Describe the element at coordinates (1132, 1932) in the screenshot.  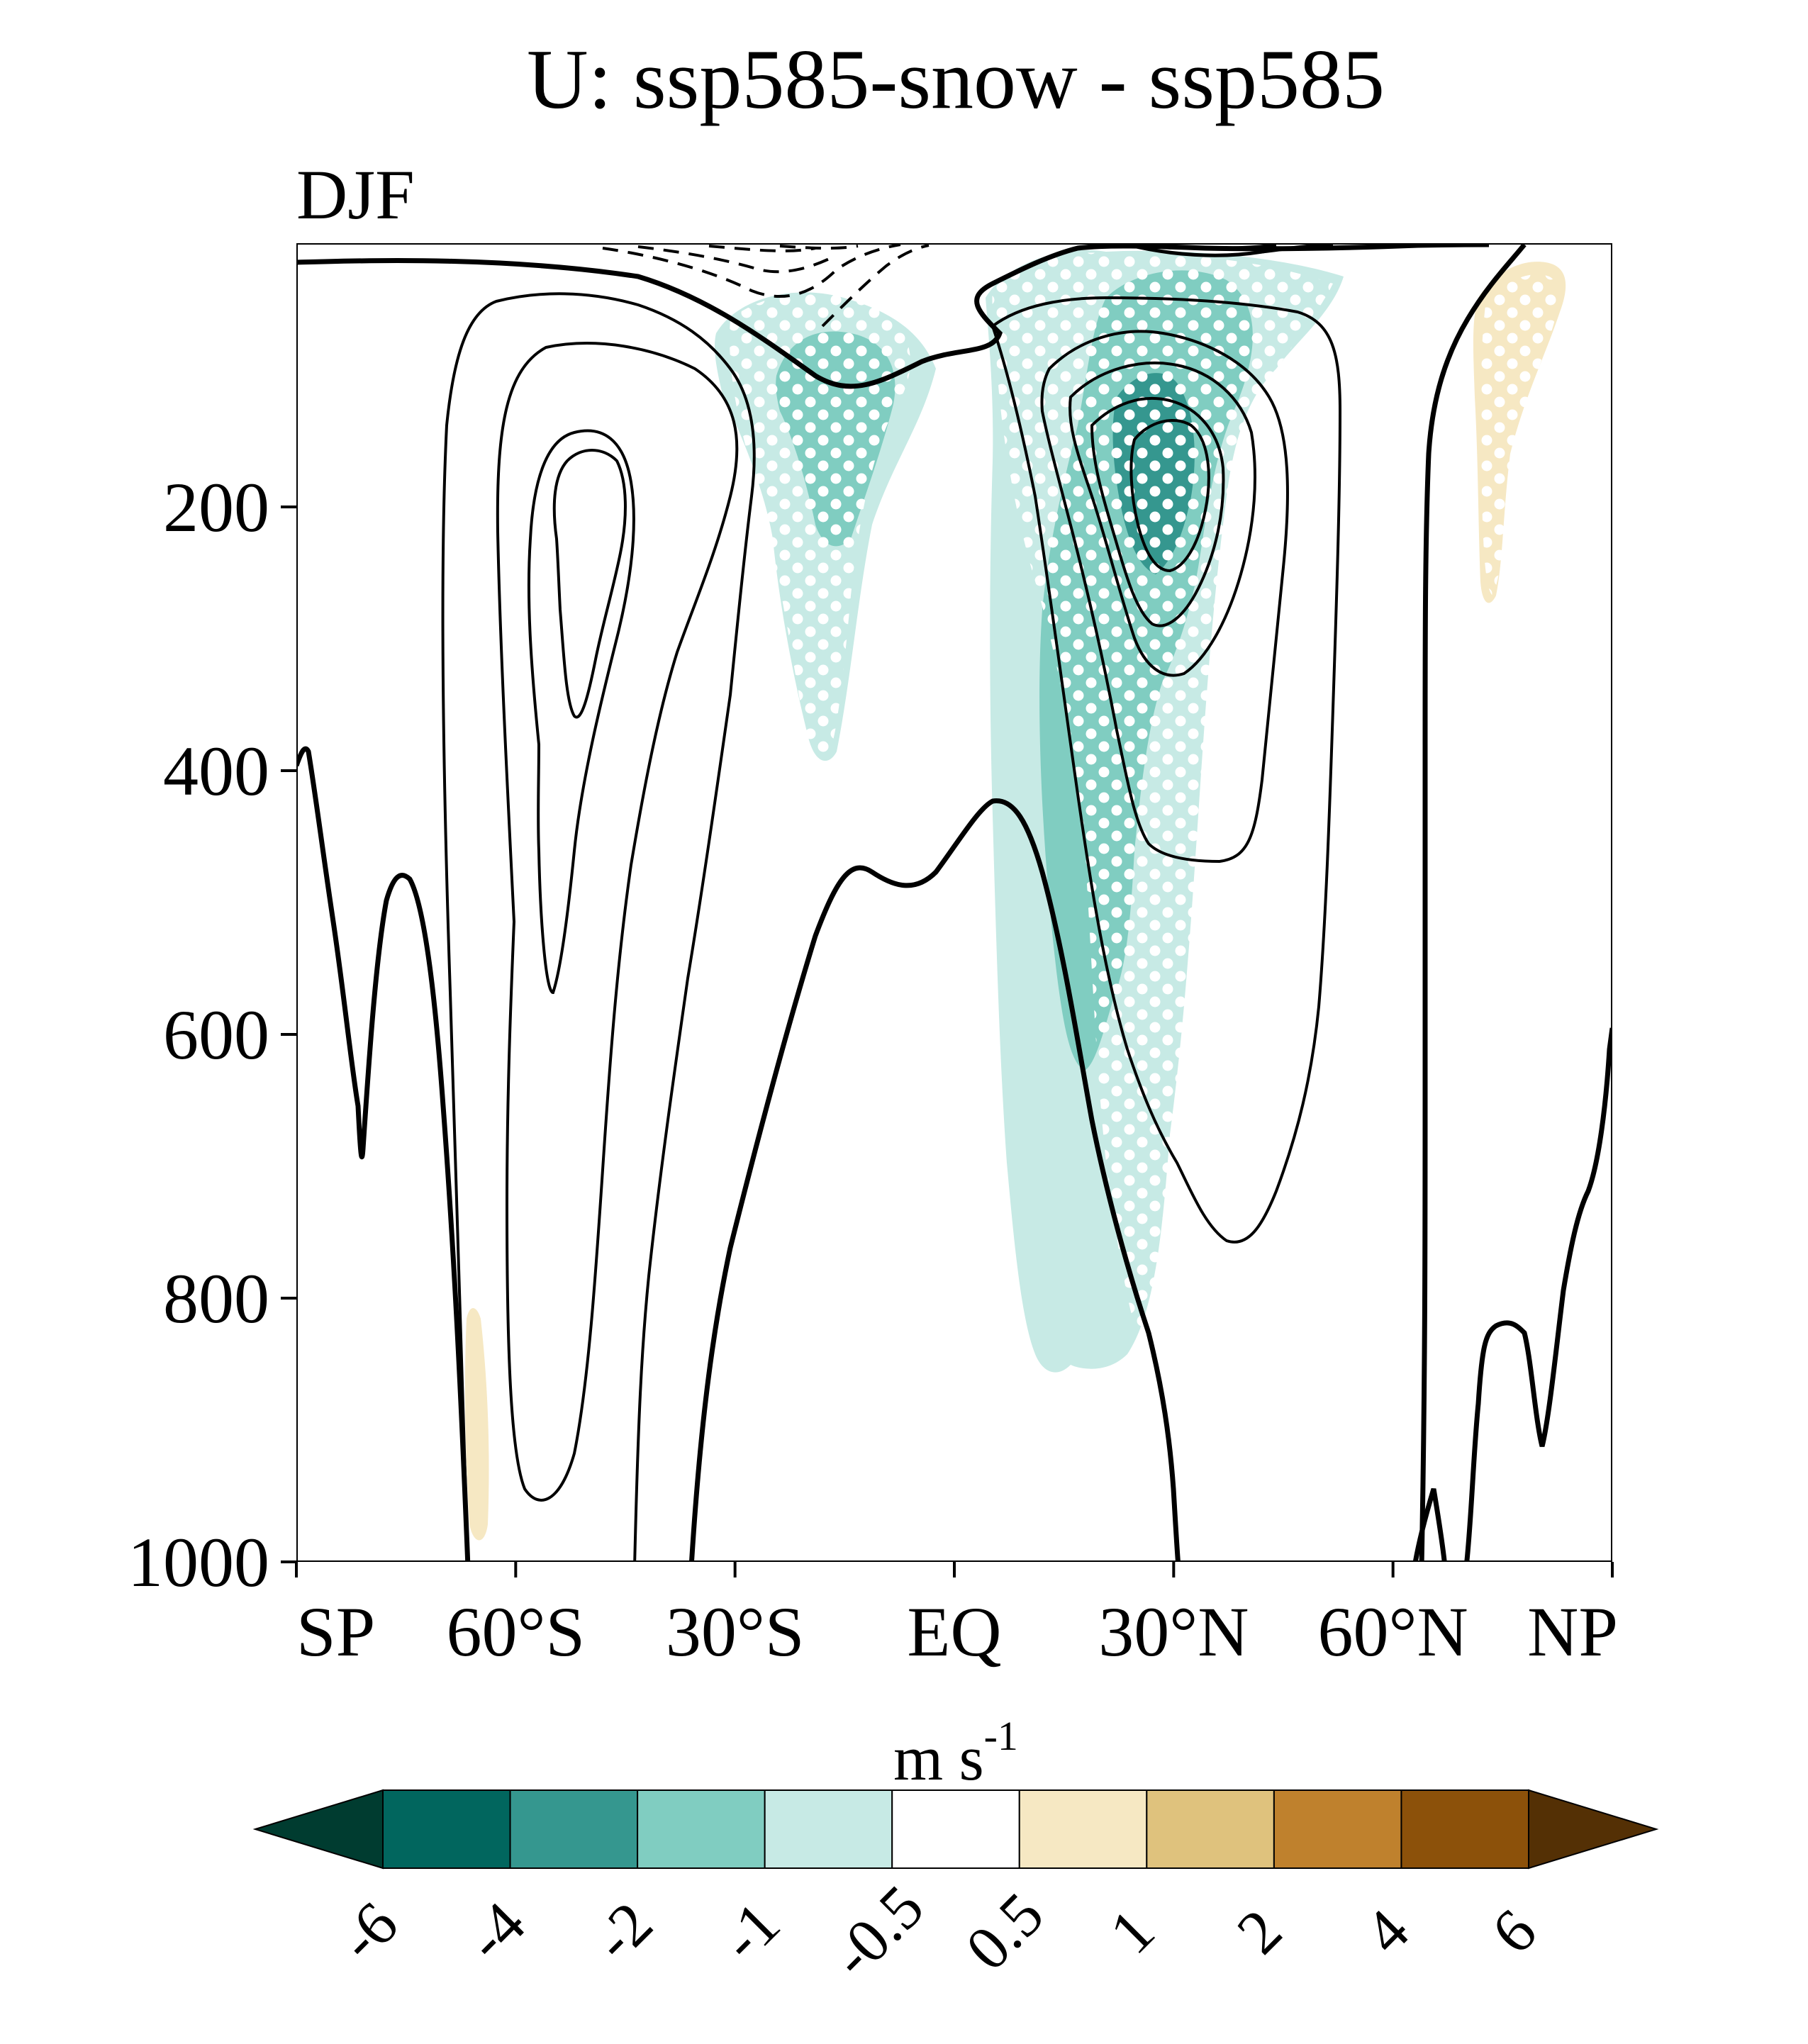
I see `colorbar-tick-label: 1` at that location.